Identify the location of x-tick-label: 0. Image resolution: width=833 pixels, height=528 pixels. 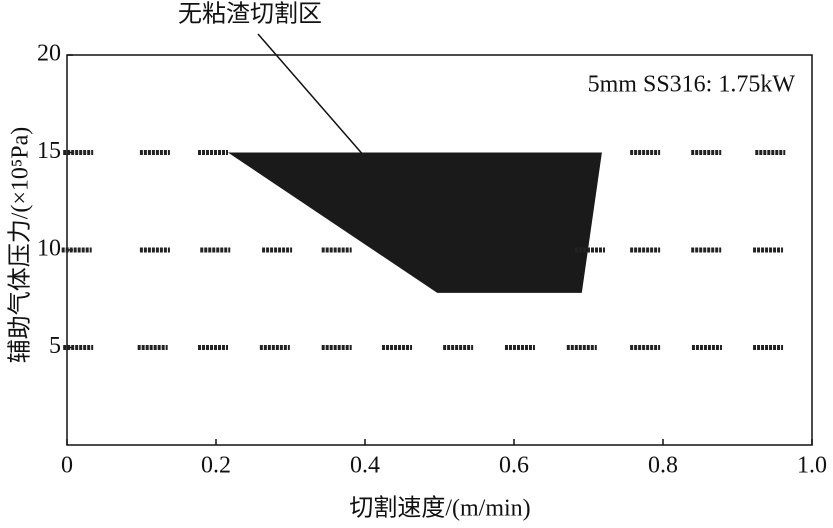
(67, 466).